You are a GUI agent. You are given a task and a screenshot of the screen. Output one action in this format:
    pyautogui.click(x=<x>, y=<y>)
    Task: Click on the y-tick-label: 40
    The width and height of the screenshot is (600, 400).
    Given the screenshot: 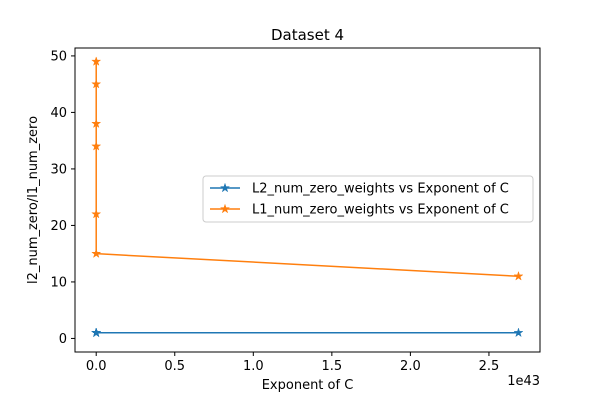 What is the action you would take?
    pyautogui.click(x=58, y=113)
    